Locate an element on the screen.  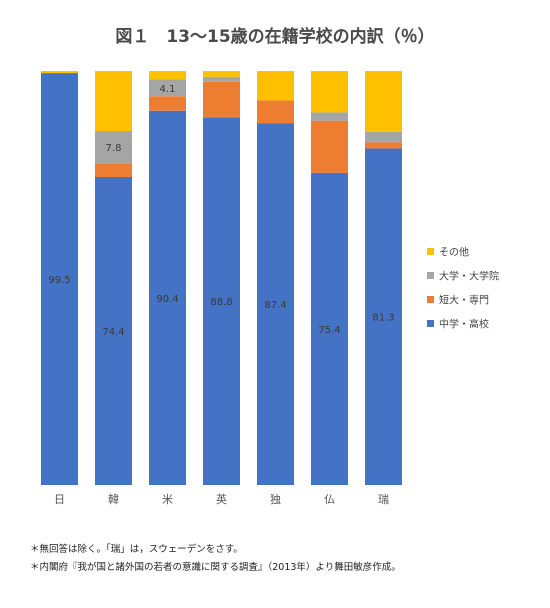
data-label-1-5: 87.4 is located at coordinates (275, 305).